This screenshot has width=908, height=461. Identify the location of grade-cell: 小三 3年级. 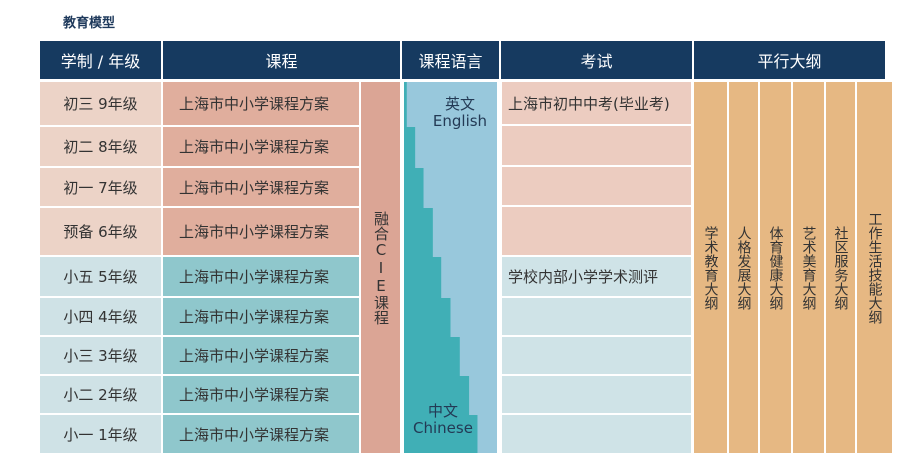
(100, 355).